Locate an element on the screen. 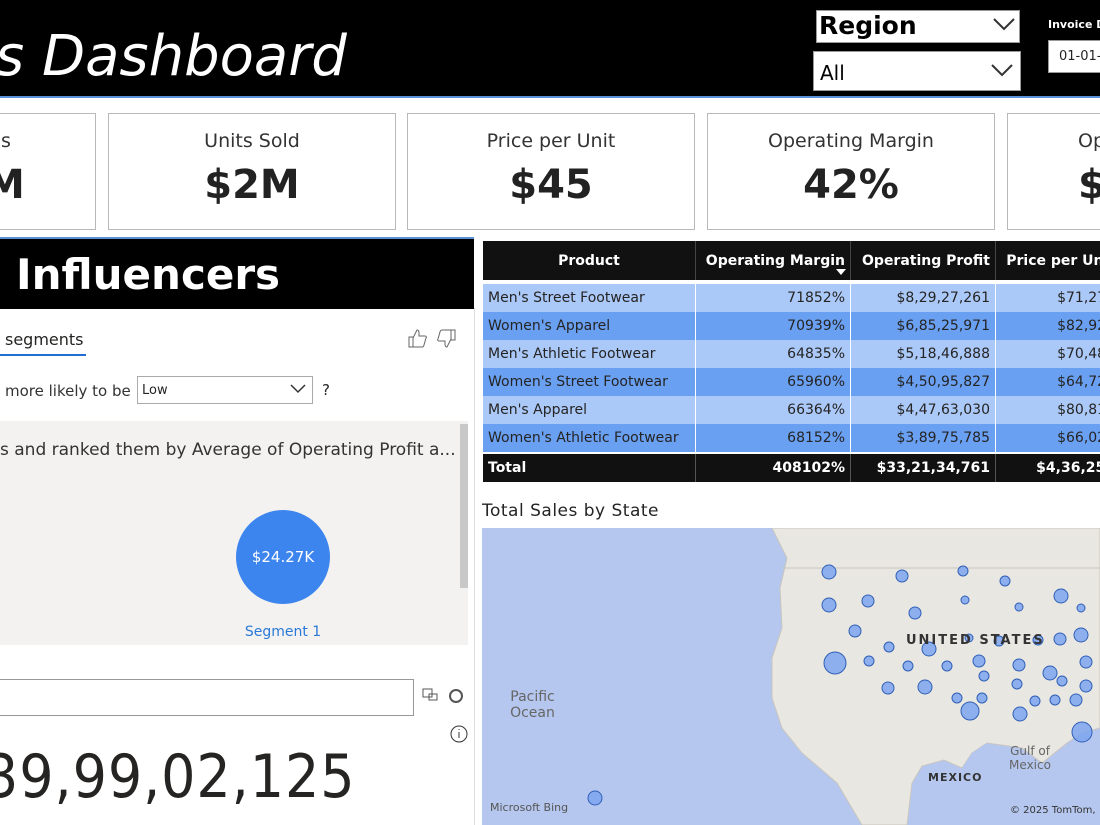 The width and height of the screenshot is (1100, 825). total-cell: 408102% is located at coordinates (773, 467).